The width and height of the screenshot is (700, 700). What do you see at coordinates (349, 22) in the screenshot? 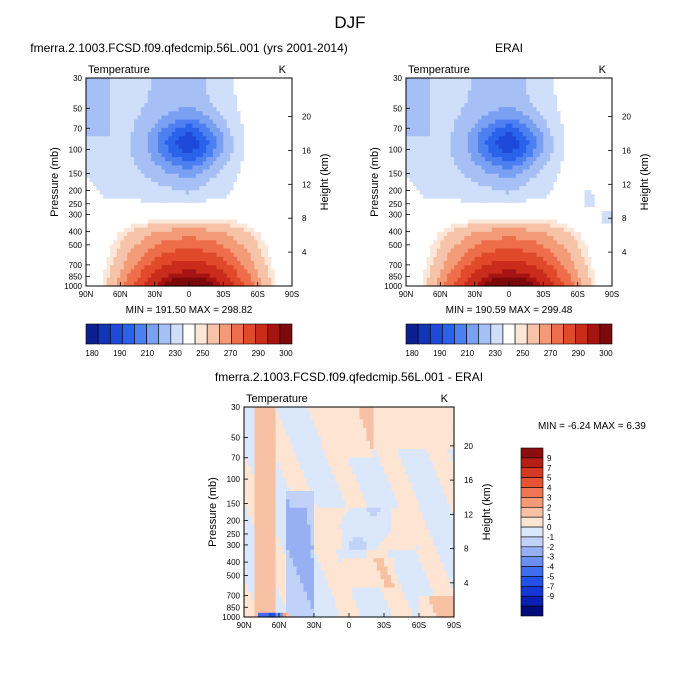
I see `figure-title: DJF` at bounding box center [349, 22].